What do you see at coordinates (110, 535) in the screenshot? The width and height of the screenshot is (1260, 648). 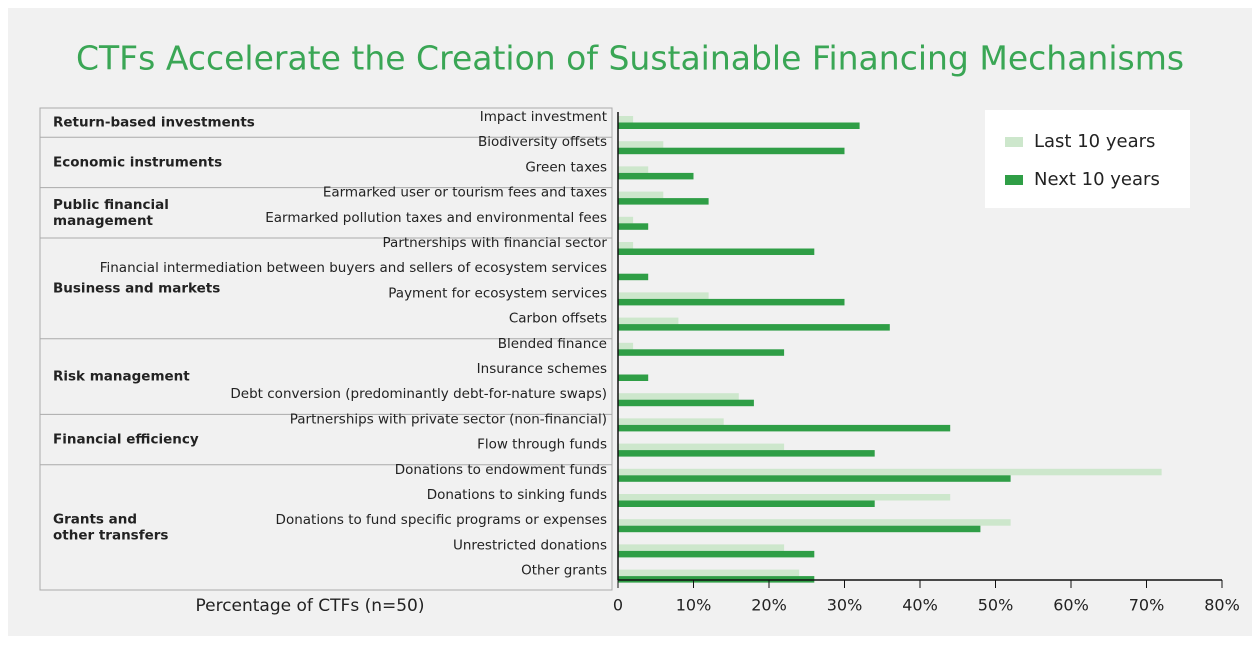 I see `group-label: other transfers` at bounding box center [110, 535].